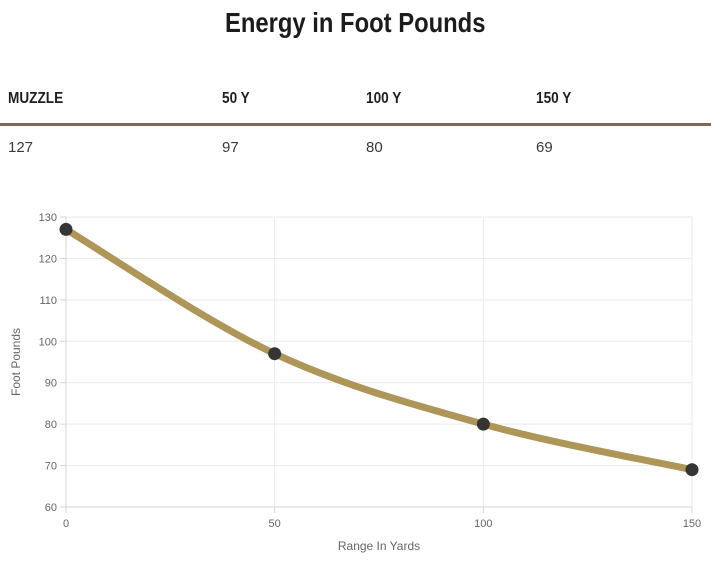 This screenshot has height=562, width=711. What do you see at coordinates (48, 342) in the screenshot?
I see `y-tick-label: 100` at bounding box center [48, 342].